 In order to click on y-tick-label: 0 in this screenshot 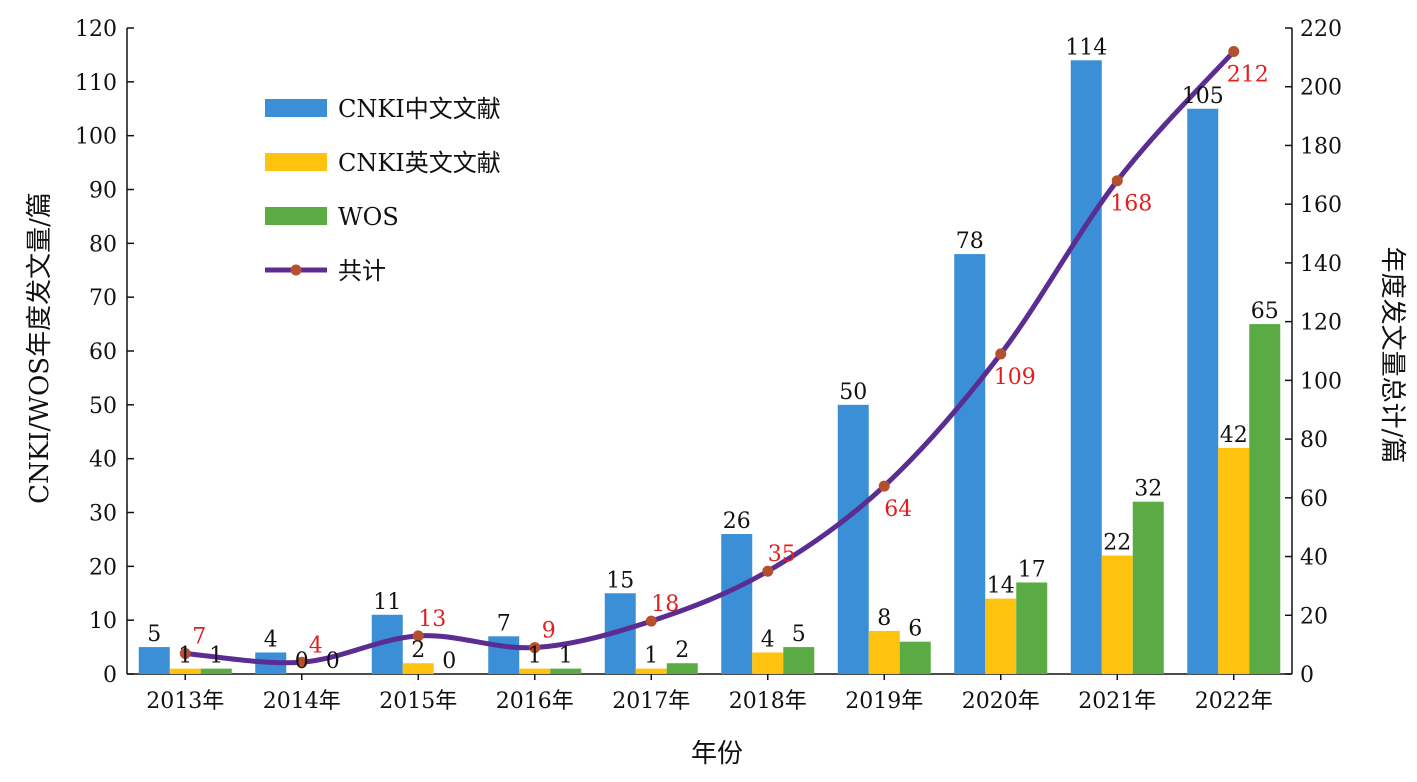, I will do `click(110, 675)`.